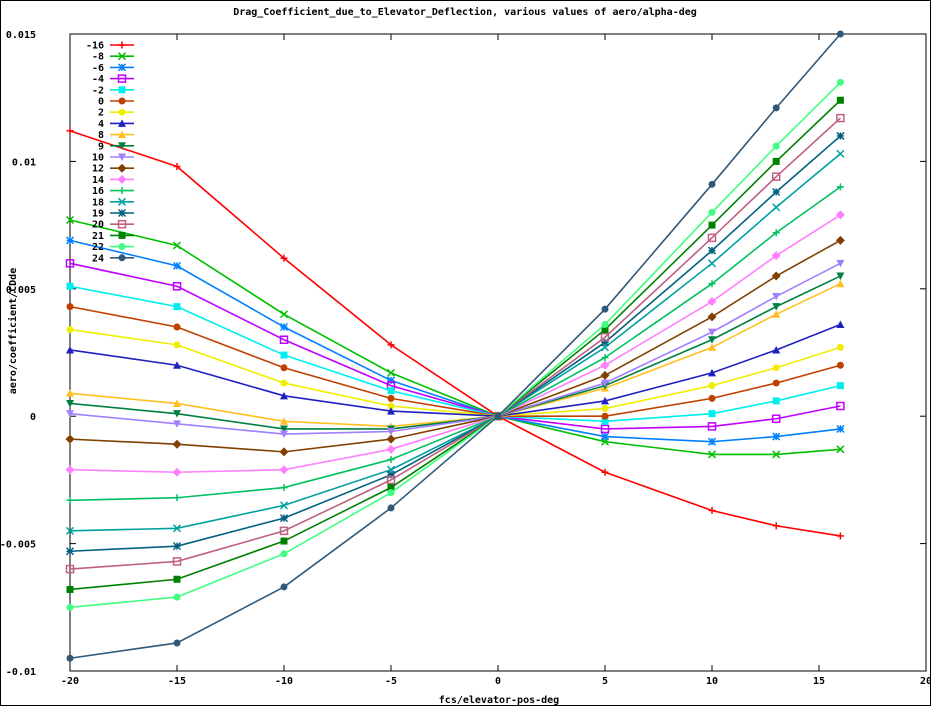 Image resolution: width=931 pixels, height=711 pixels. Describe the element at coordinates (98, 202) in the screenshot. I see `legend-label: 18` at that location.